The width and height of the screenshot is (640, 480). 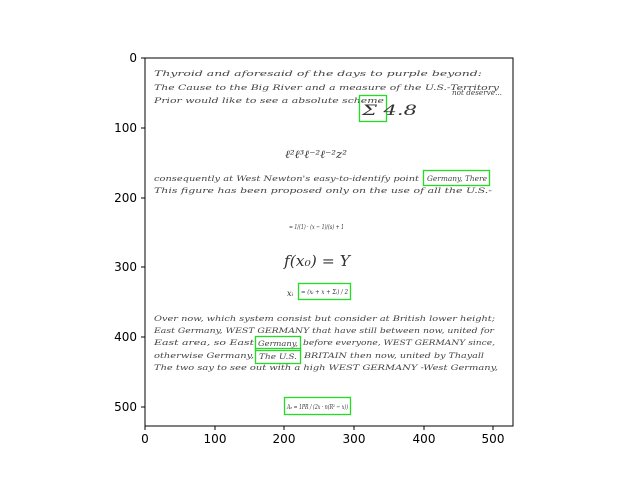 I want to click on y-tick-label: 500, so click(x=125, y=407).